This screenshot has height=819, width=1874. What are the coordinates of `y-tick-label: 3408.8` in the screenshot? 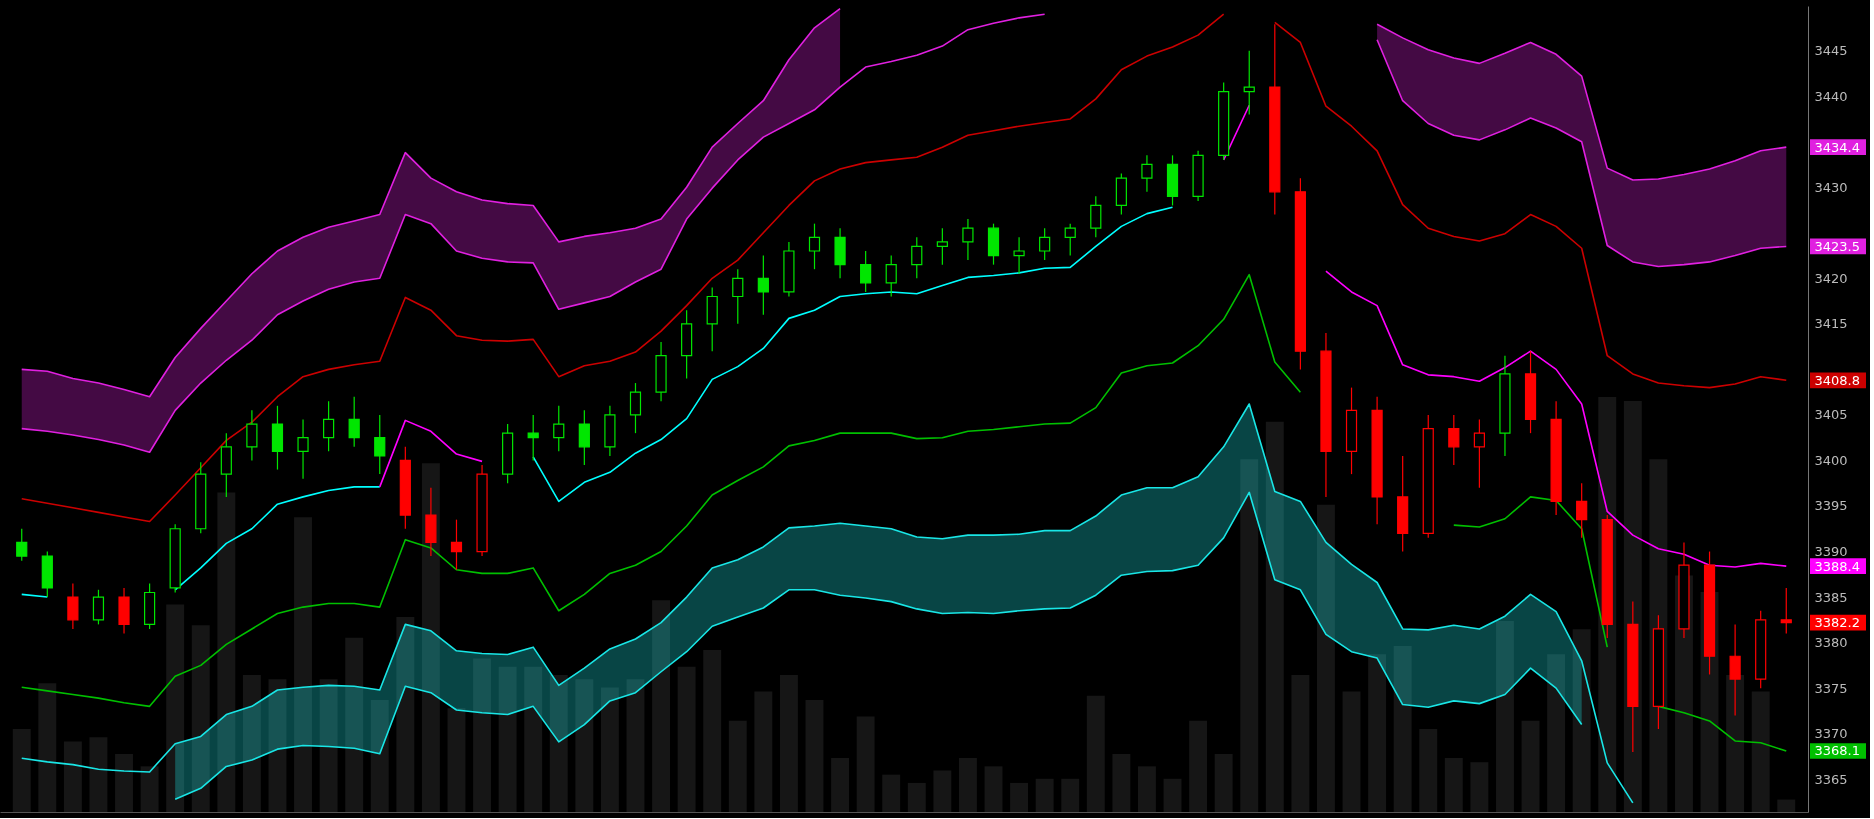 It's located at (1837, 380).